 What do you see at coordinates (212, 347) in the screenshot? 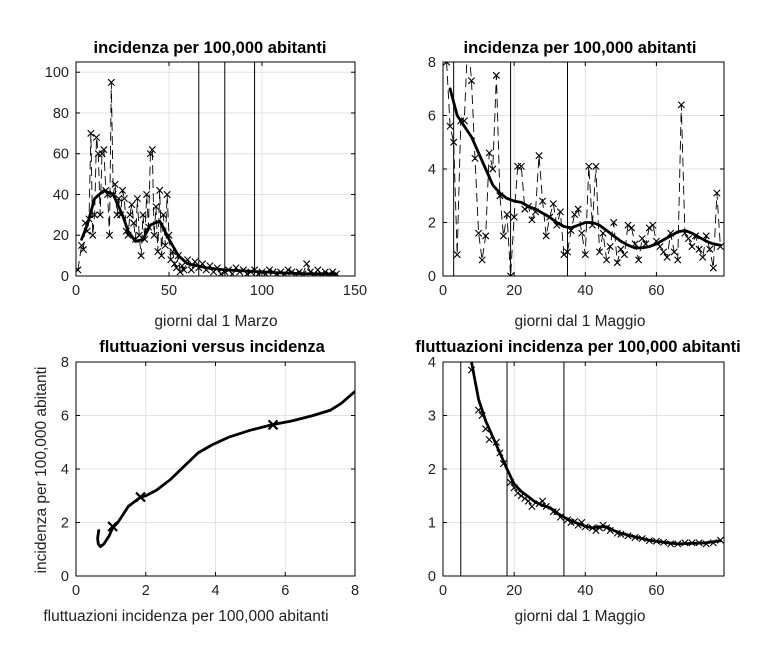
I see `panel-title: fluttuazioni versus incidenza` at bounding box center [212, 347].